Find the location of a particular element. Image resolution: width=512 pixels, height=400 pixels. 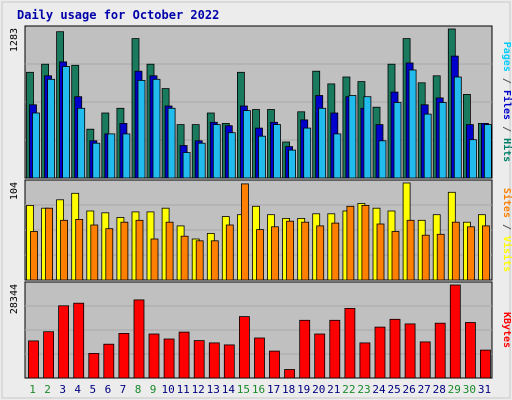

x-tick-label-day-25: 25 is located at coordinates (393, 389).